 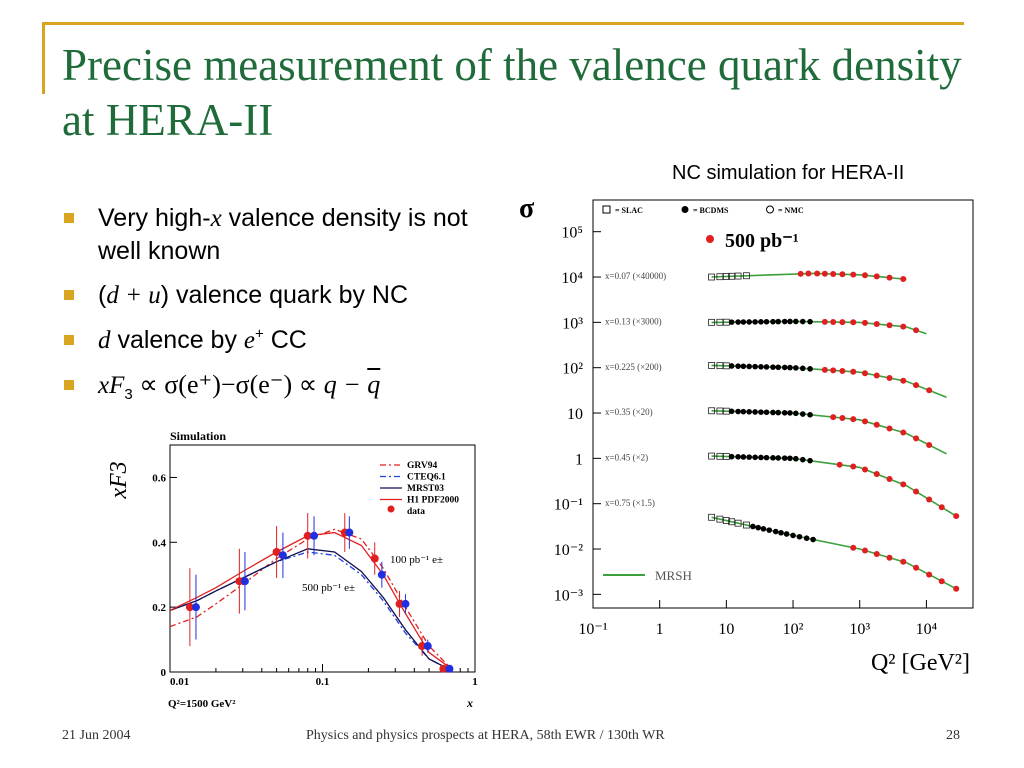 What do you see at coordinates (633, 367) in the screenshot?
I see `bin-label: x=0.225 (×200)` at bounding box center [633, 367].